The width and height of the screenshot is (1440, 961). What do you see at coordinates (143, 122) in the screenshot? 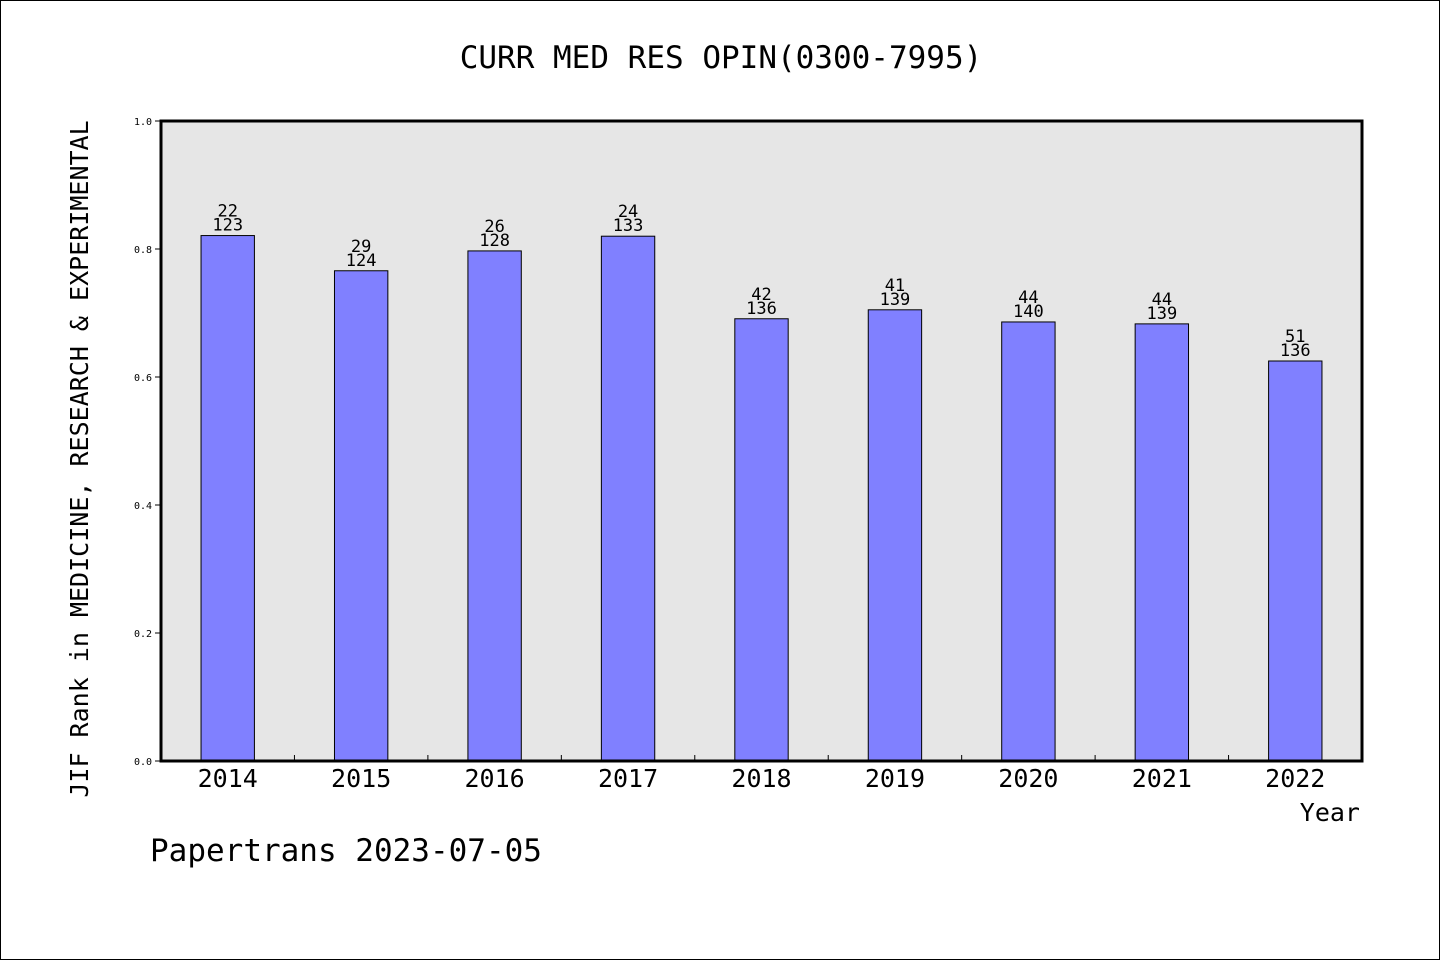
I see `y-tick-label: 1.0` at bounding box center [143, 122].